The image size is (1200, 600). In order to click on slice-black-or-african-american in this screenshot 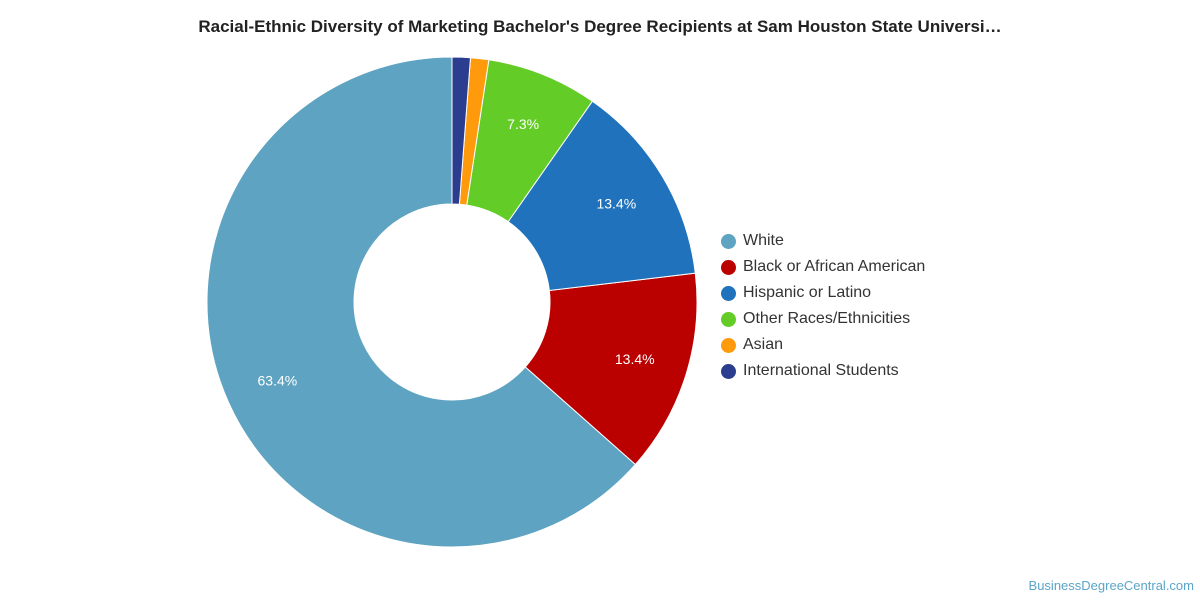, I will do `click(611, 369)`.